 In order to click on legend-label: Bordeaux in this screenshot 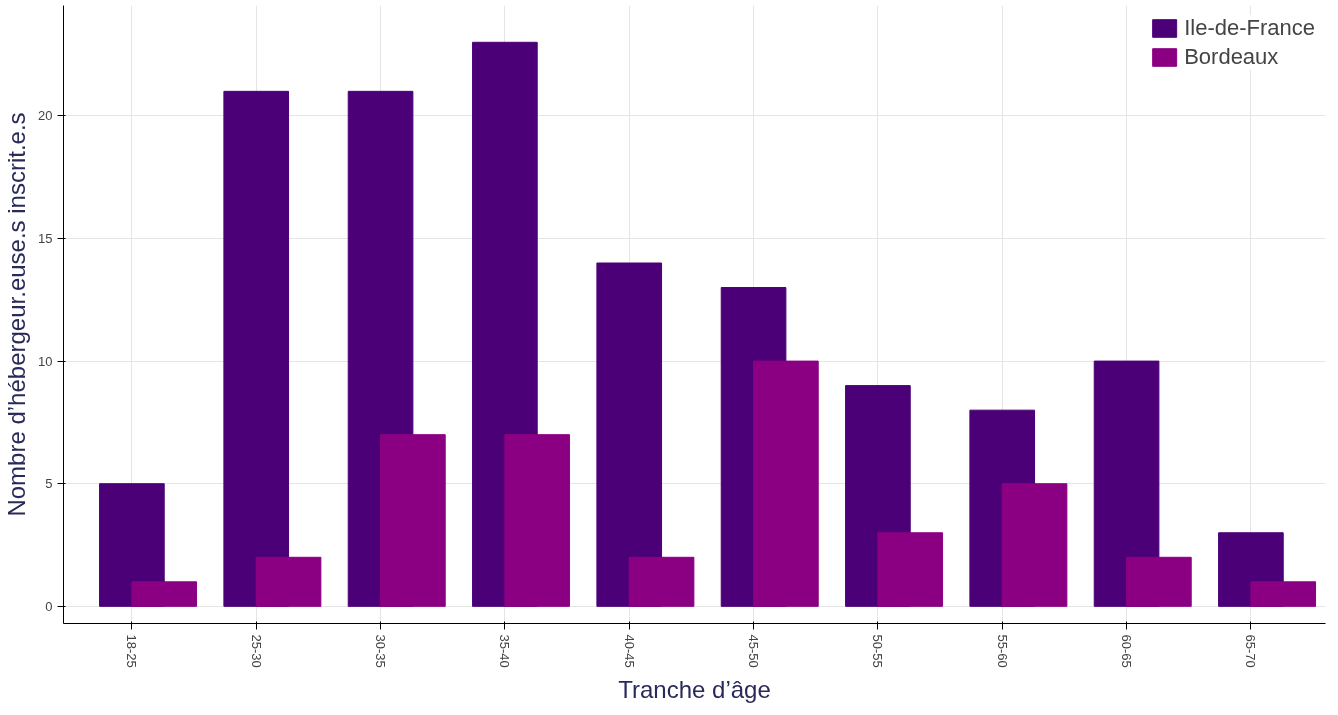, I will do `click(1231, 57)`.